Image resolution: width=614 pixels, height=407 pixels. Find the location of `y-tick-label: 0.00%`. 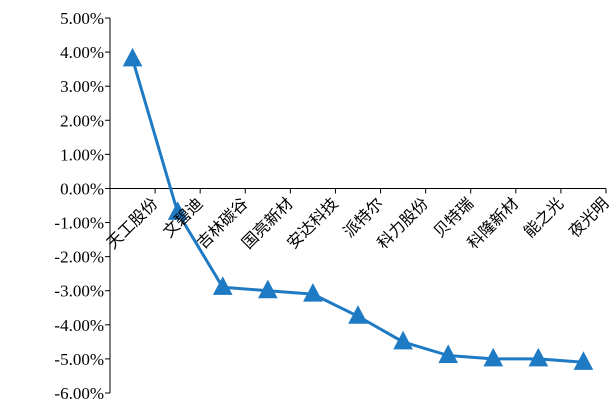

y-tick-label: 0.00% is located at coordinates (82, 188).